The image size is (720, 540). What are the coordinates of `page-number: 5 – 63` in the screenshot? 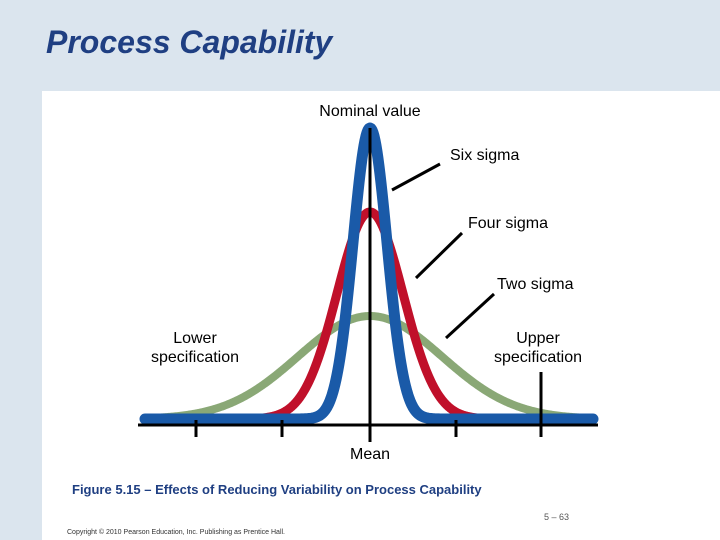 It's located at (557, 517).